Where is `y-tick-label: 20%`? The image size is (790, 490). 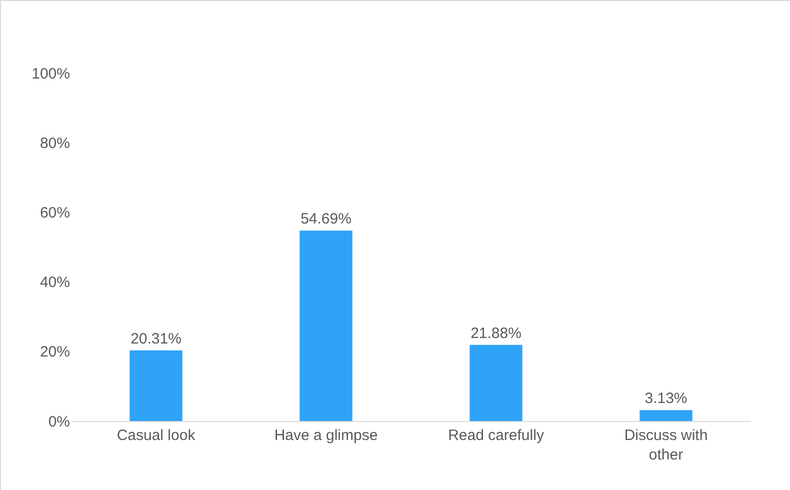 y-tick-label: 20% is located at coordinates (55, 352).